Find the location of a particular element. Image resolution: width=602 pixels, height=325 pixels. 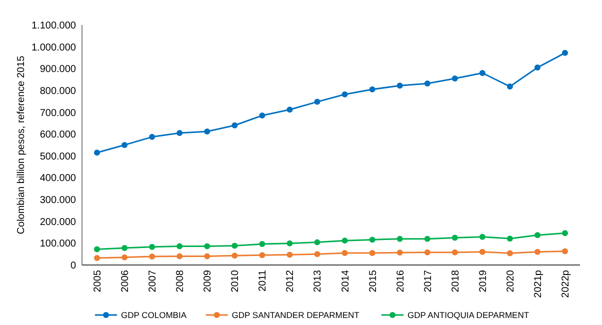

x-tick-label: 2010 is located at coordinates (236, 281).